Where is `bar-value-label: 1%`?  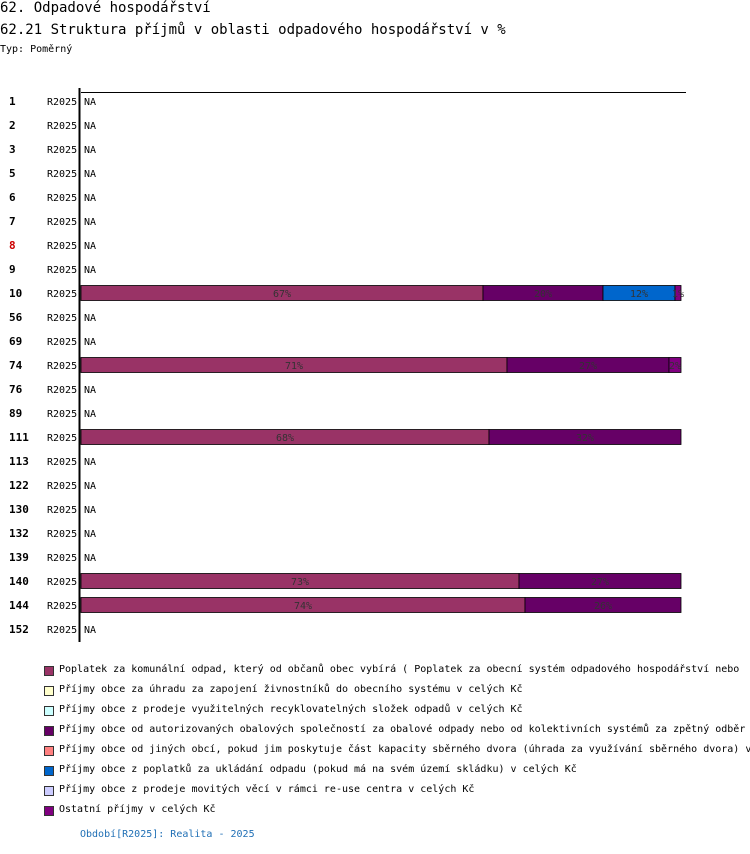 bar-value-label: 1% is located at coordinates (678, 294).